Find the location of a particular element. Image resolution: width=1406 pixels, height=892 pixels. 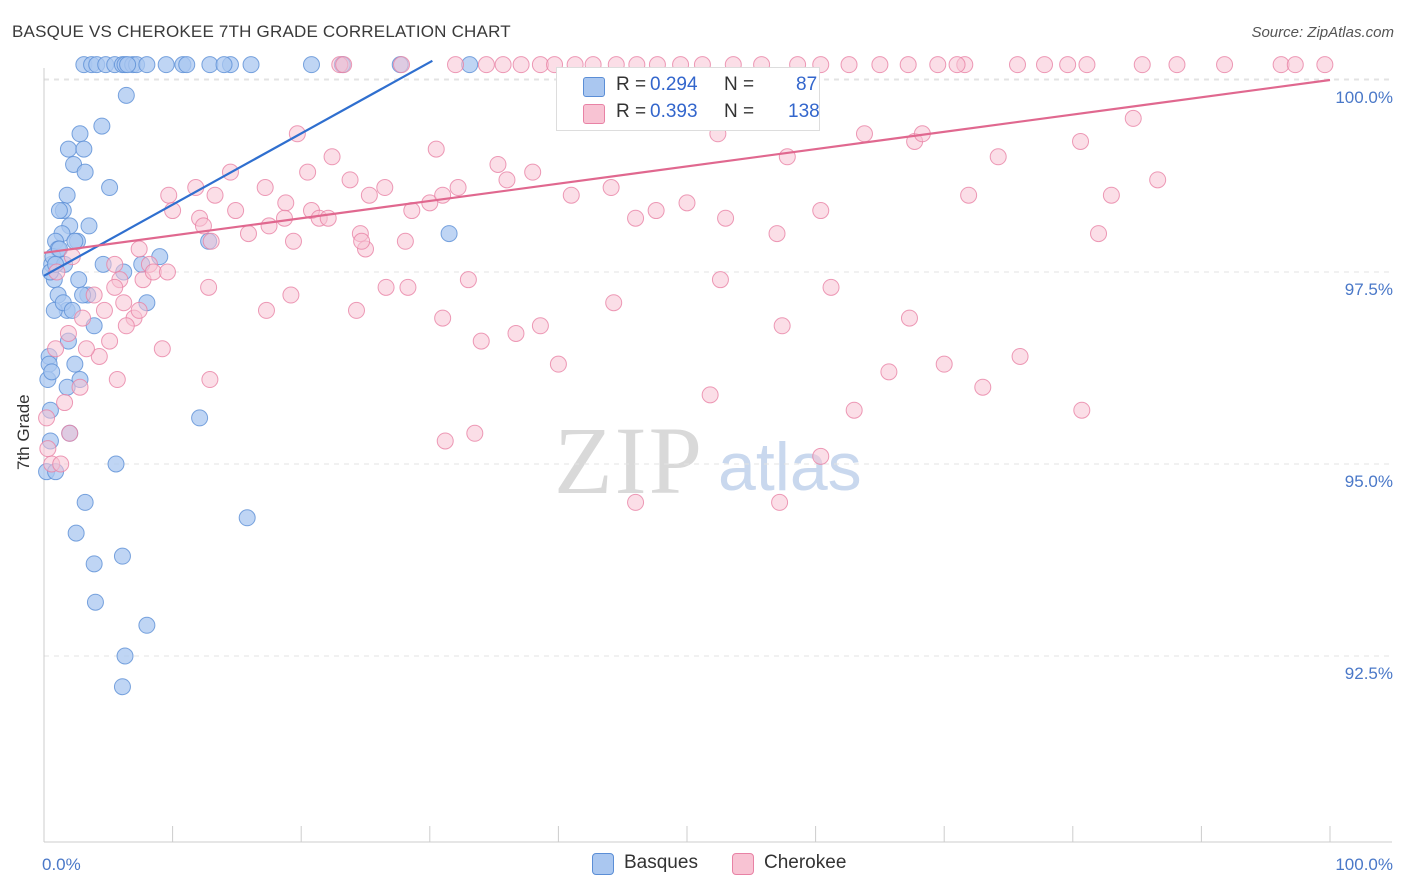

bottom-legend-label-basques: Basques is located at coordinates (661, 862).